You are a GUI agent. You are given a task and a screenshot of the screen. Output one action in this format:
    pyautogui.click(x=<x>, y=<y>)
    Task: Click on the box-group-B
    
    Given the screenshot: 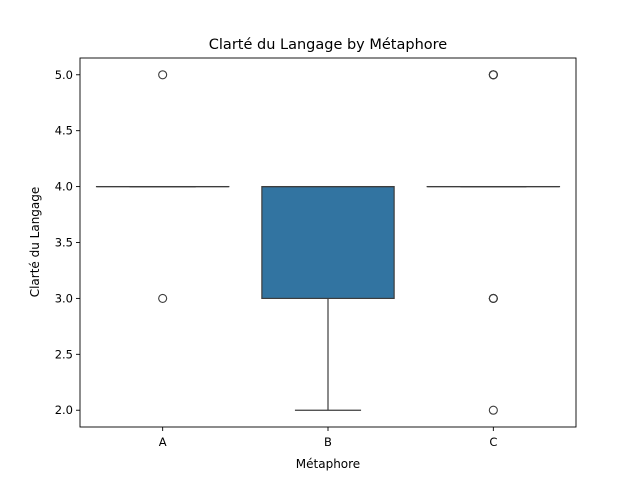 What is the action you would take?
    pyautogui.click(x=328, y=298)
    